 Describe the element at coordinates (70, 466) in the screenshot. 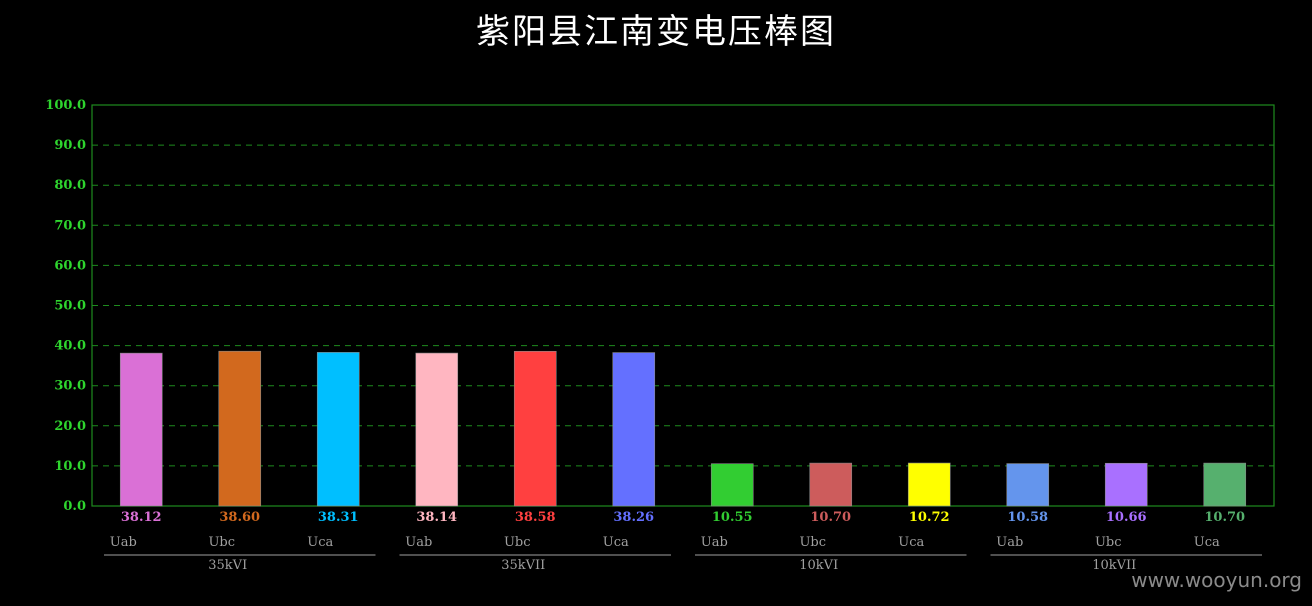

I see `y-tick-label: 10.0` at that location.